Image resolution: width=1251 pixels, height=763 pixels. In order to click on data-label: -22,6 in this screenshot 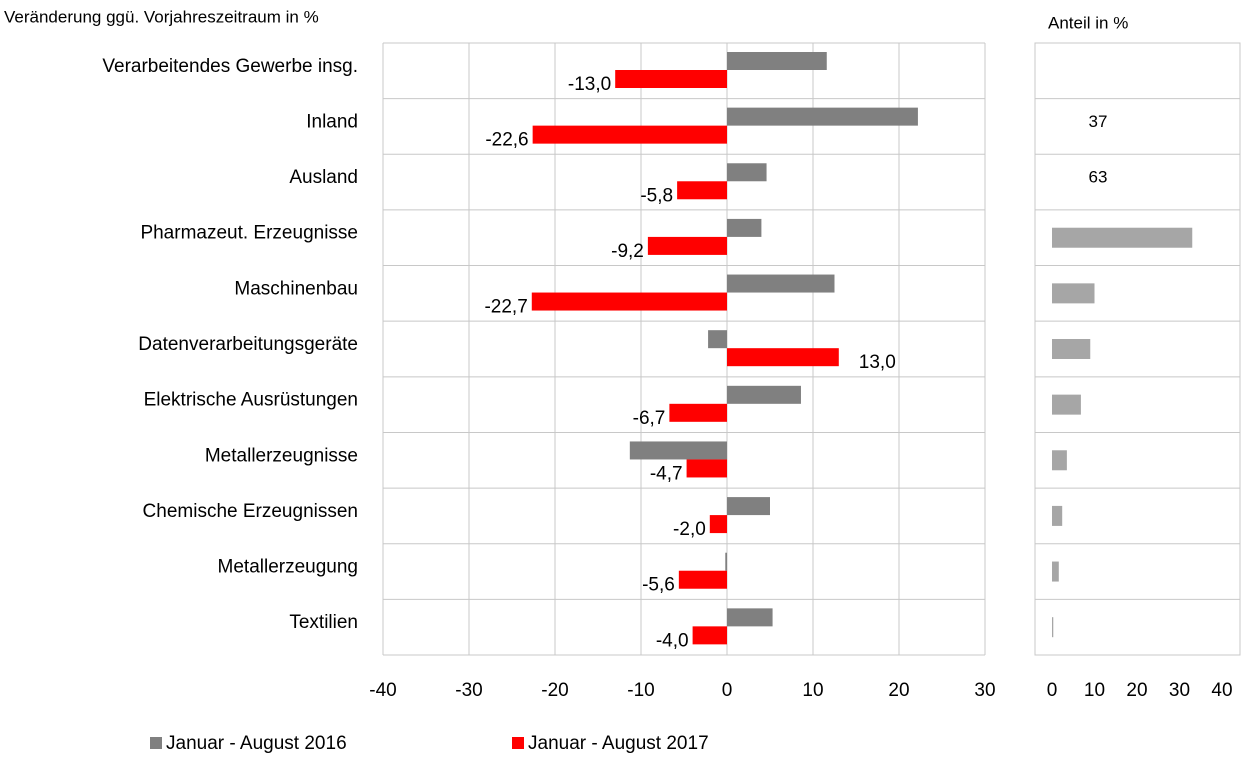, I will do `click(506, 140)`.